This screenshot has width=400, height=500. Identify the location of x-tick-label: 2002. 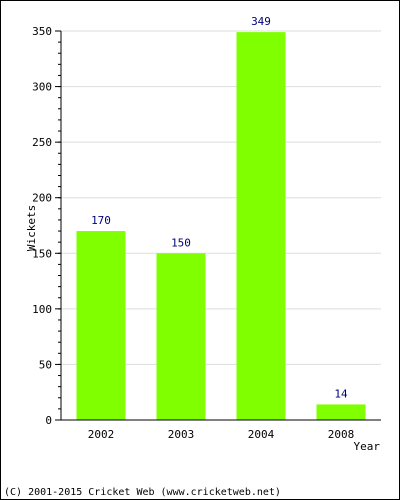
(101, 434).